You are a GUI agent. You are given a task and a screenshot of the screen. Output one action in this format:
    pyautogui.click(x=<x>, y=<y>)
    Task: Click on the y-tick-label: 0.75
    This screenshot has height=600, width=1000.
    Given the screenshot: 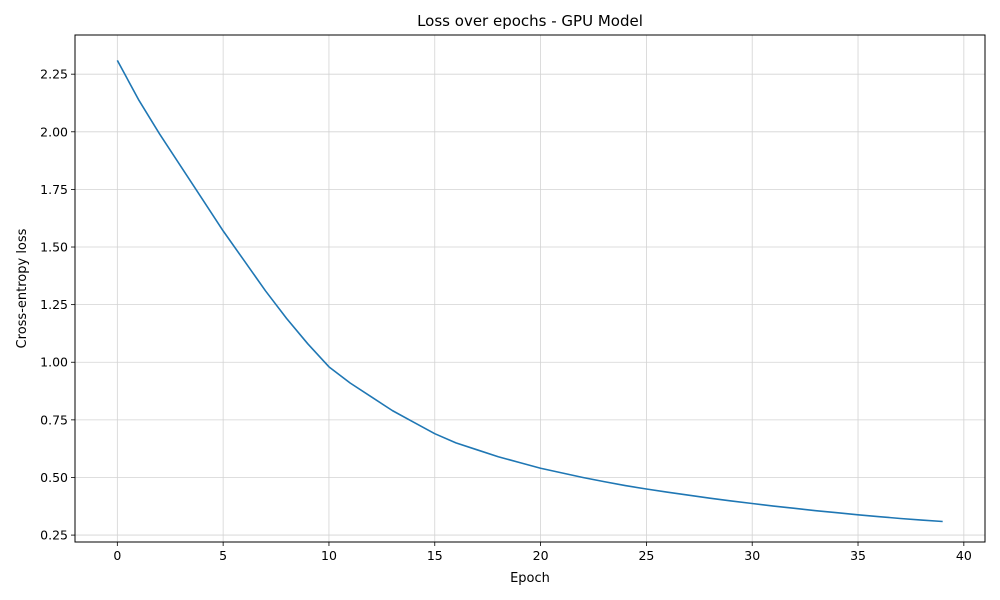 What is the action you would take?
    pyautogui.click(x=54, y=419)
    